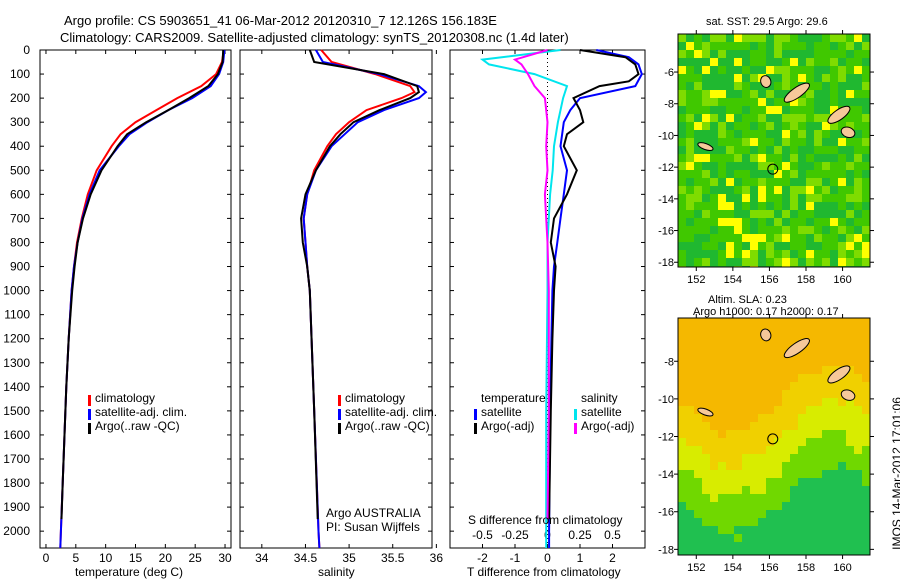  Describe the element at coordinates (696, 568) in the screenshot. I see `lon-tick-label: 152` at that location.